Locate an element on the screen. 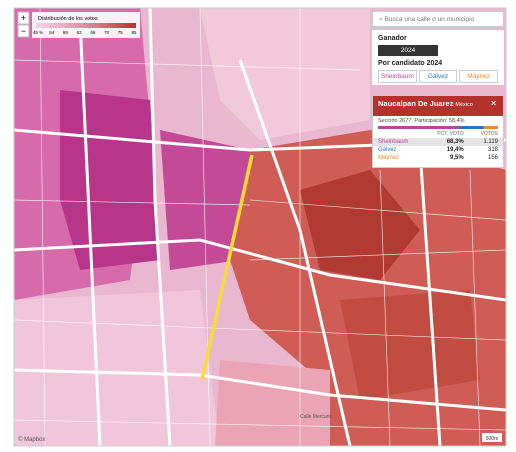 Image resolution: width=516 pixels, height=452 pixels. popup-cell: Sheinbaum is located at coordinates (393, 142).